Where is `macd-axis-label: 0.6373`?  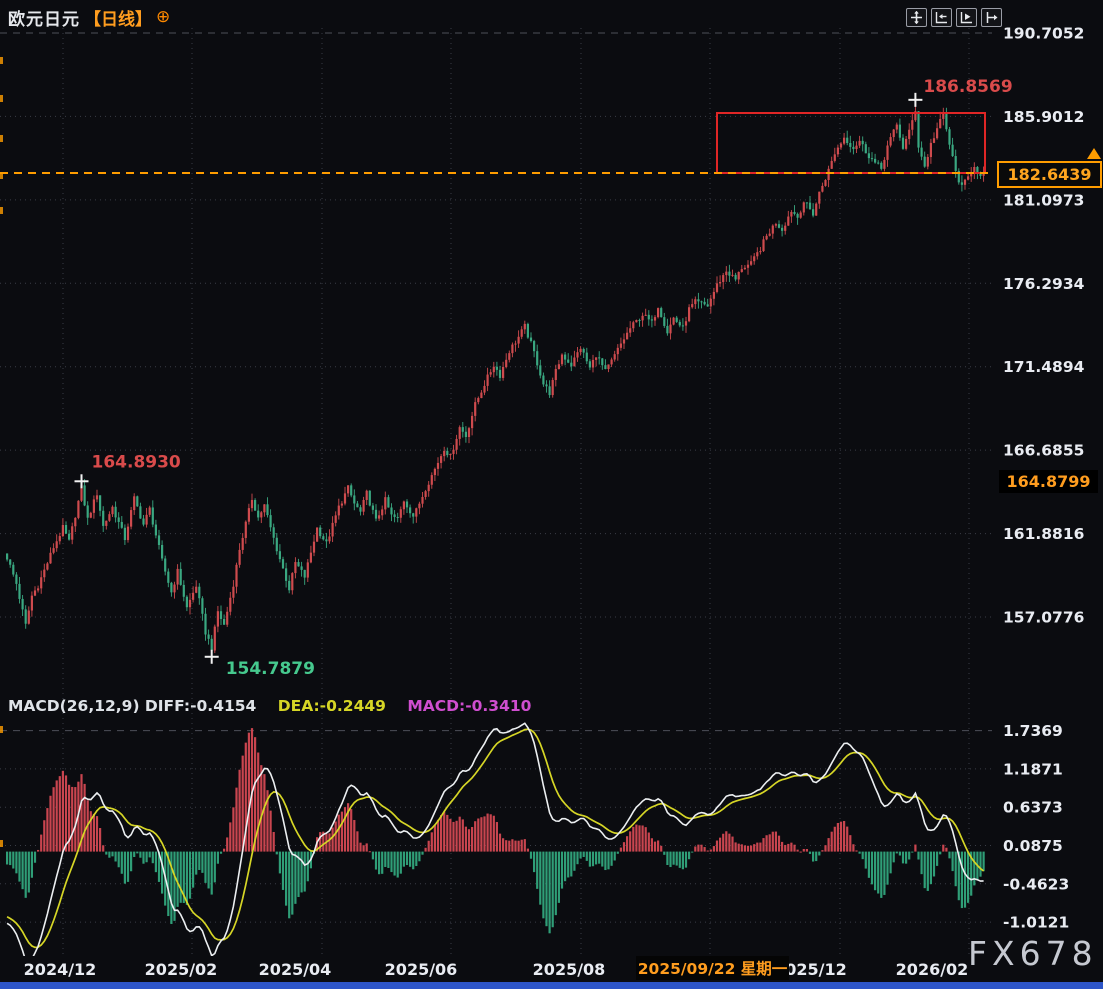 macd-axis-label: 0.6373 is located at coordinates (1033, 808).